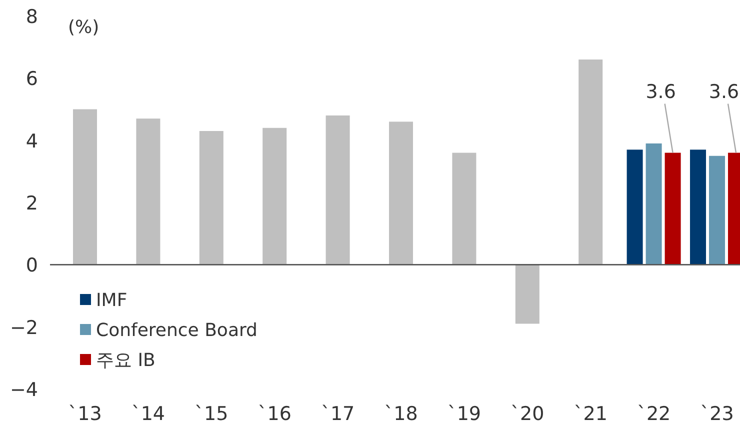  What do you see at coordinates (32, 265) in the screenshot?
I see `y-tick-label: 0` at bounding box center [32, 265].